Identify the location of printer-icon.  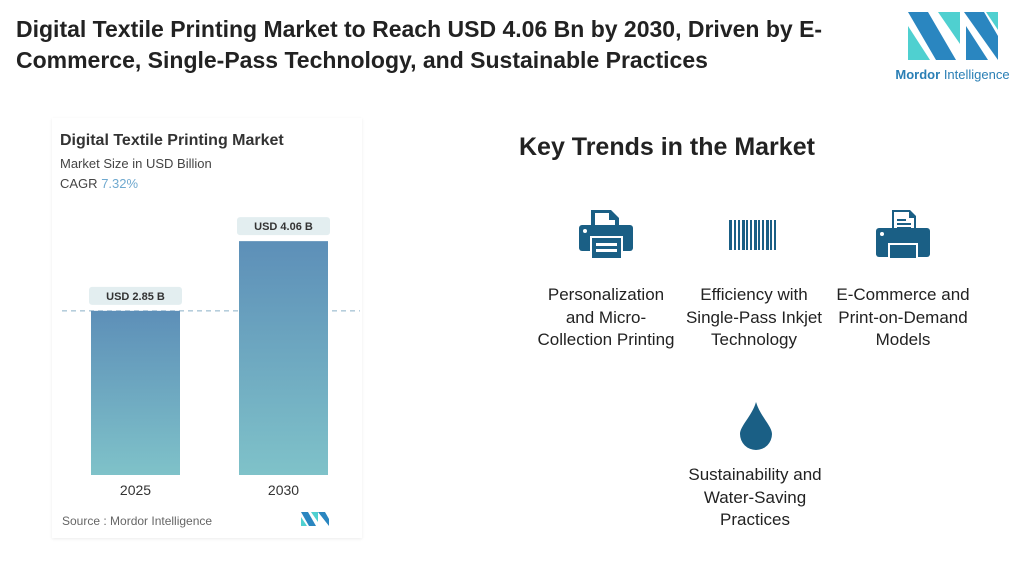
(606, 235).